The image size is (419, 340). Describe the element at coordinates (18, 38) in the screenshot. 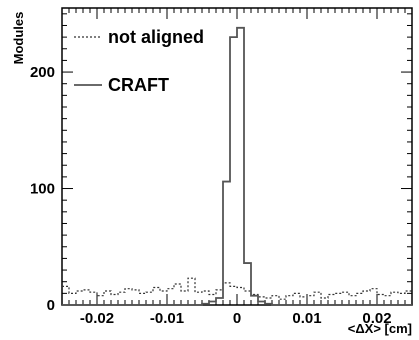

I see `y-axis-title: Modules` at that location.